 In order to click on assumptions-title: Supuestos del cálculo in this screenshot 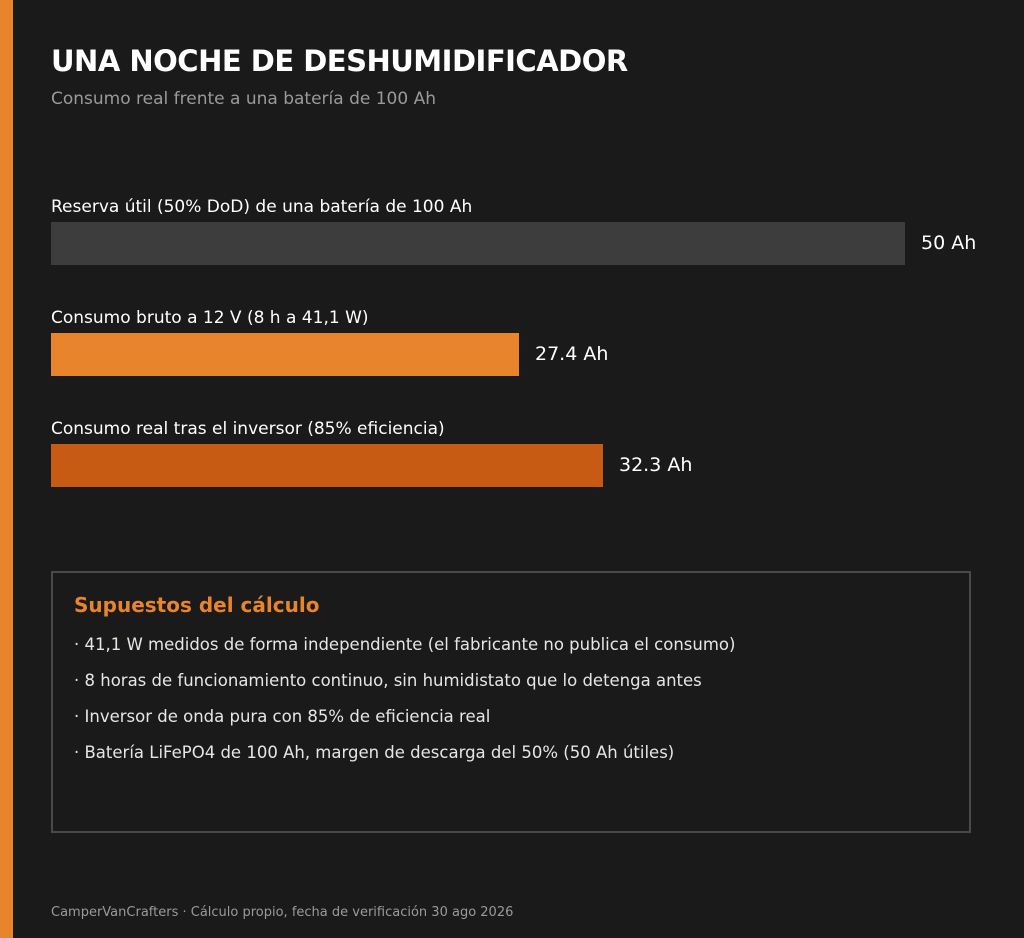, I will do `click(197, 605)`.